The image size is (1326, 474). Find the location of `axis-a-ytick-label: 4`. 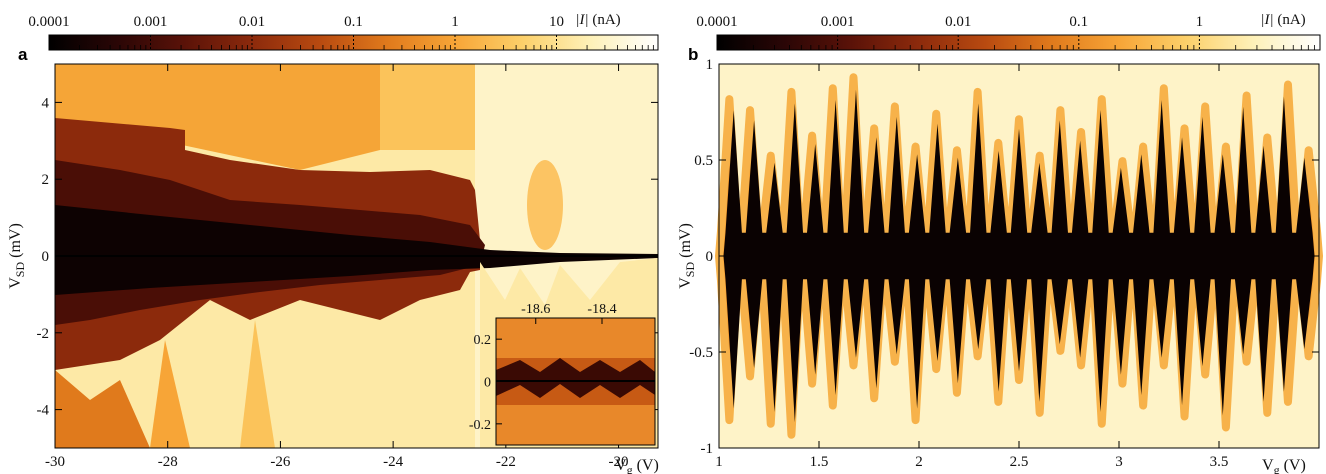

axis-a-ytick-label: 4 is located at coordinates (46, 103).